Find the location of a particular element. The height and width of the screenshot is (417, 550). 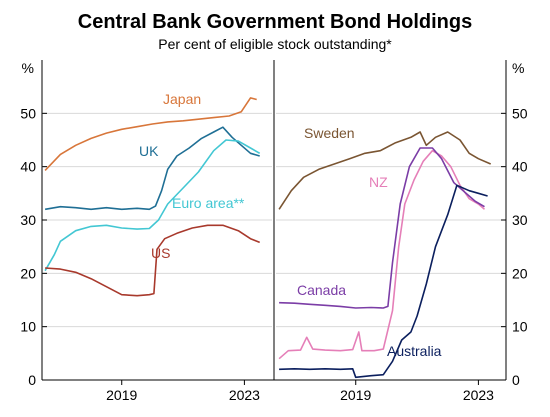

series-label-sweden: Sweden is located at coordinates (329, 133).